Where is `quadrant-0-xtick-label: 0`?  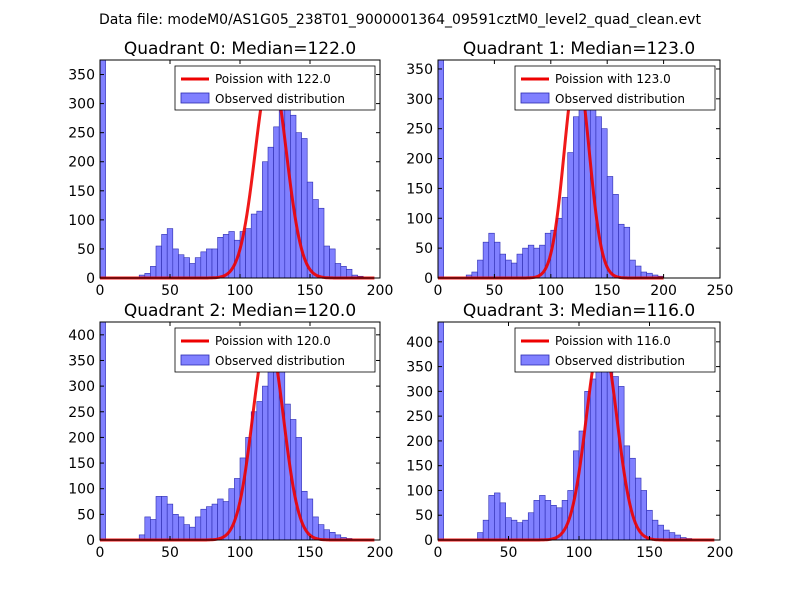 quadrant-0-xtick-label: 0 is located at coordinates (100, 291).